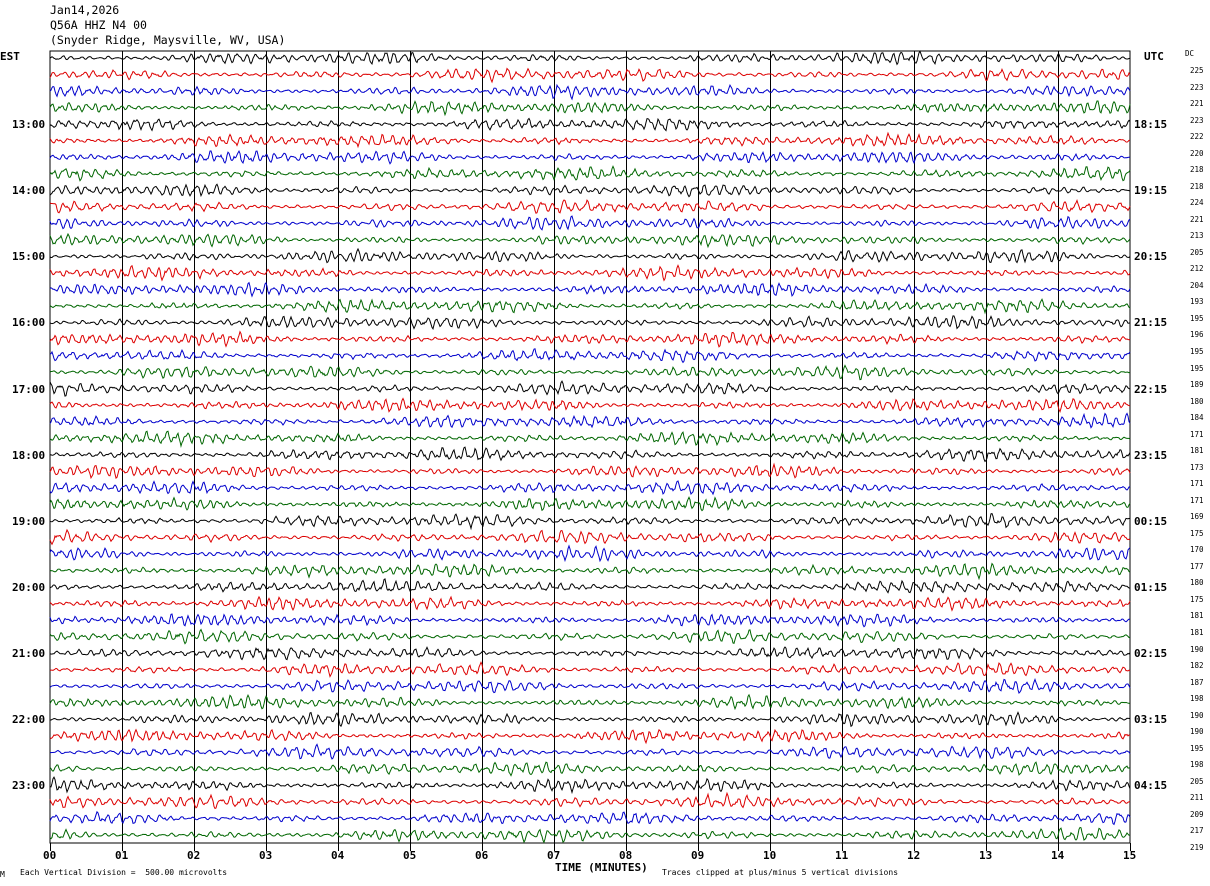  I want to click on utc-hour-label: 19:15, so click(1151, 191).